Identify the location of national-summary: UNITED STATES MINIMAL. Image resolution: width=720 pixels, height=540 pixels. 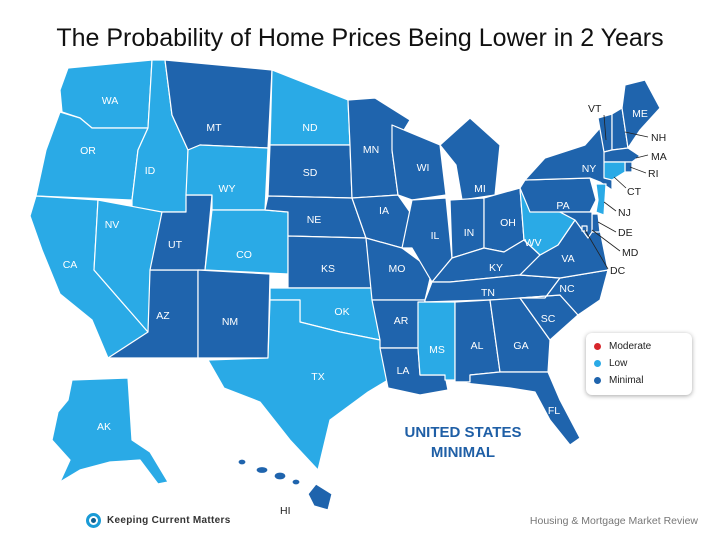
(463, 443).